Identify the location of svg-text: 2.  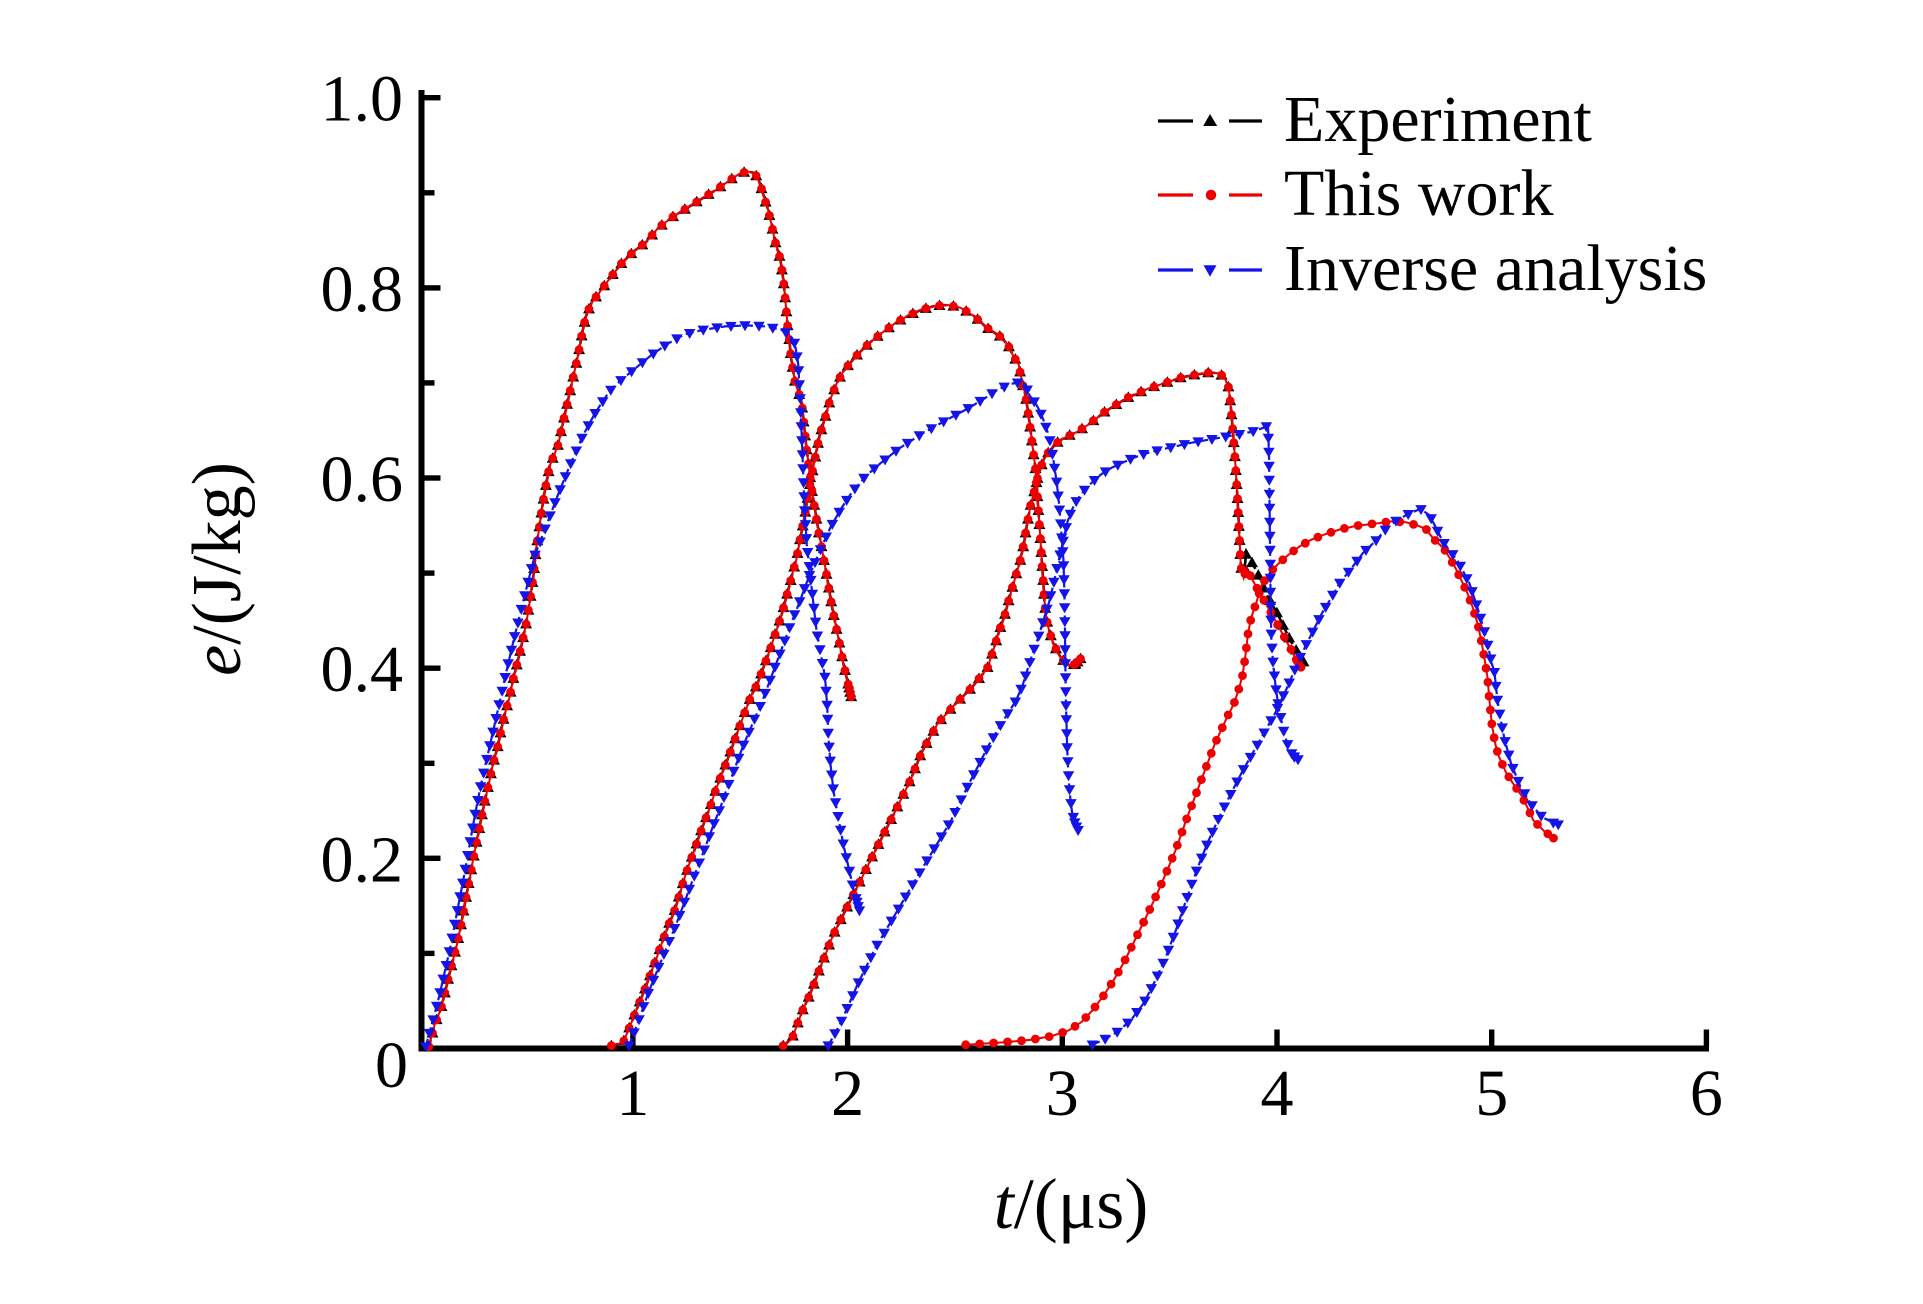
(847, 1093).